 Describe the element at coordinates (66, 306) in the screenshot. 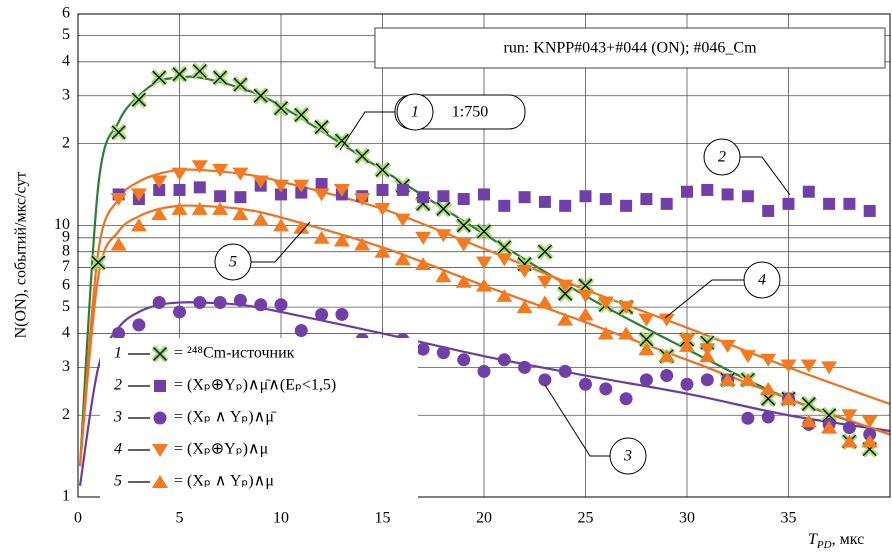

I see `y-tick-label: 5` at that location.